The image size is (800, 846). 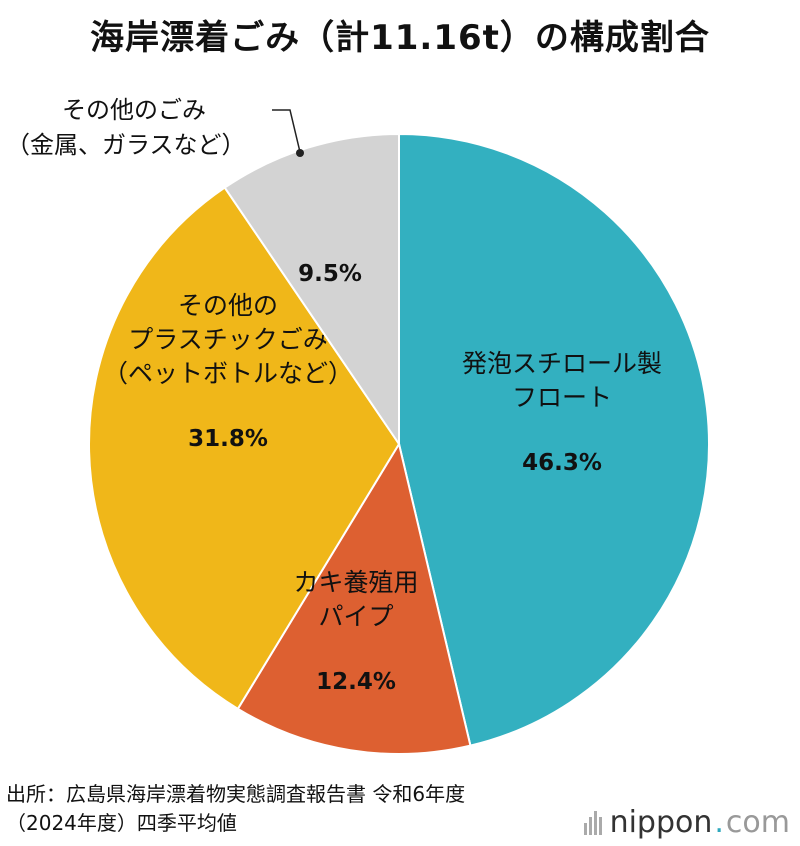 I want to click on callout-dot, so click(x=300, y=153).